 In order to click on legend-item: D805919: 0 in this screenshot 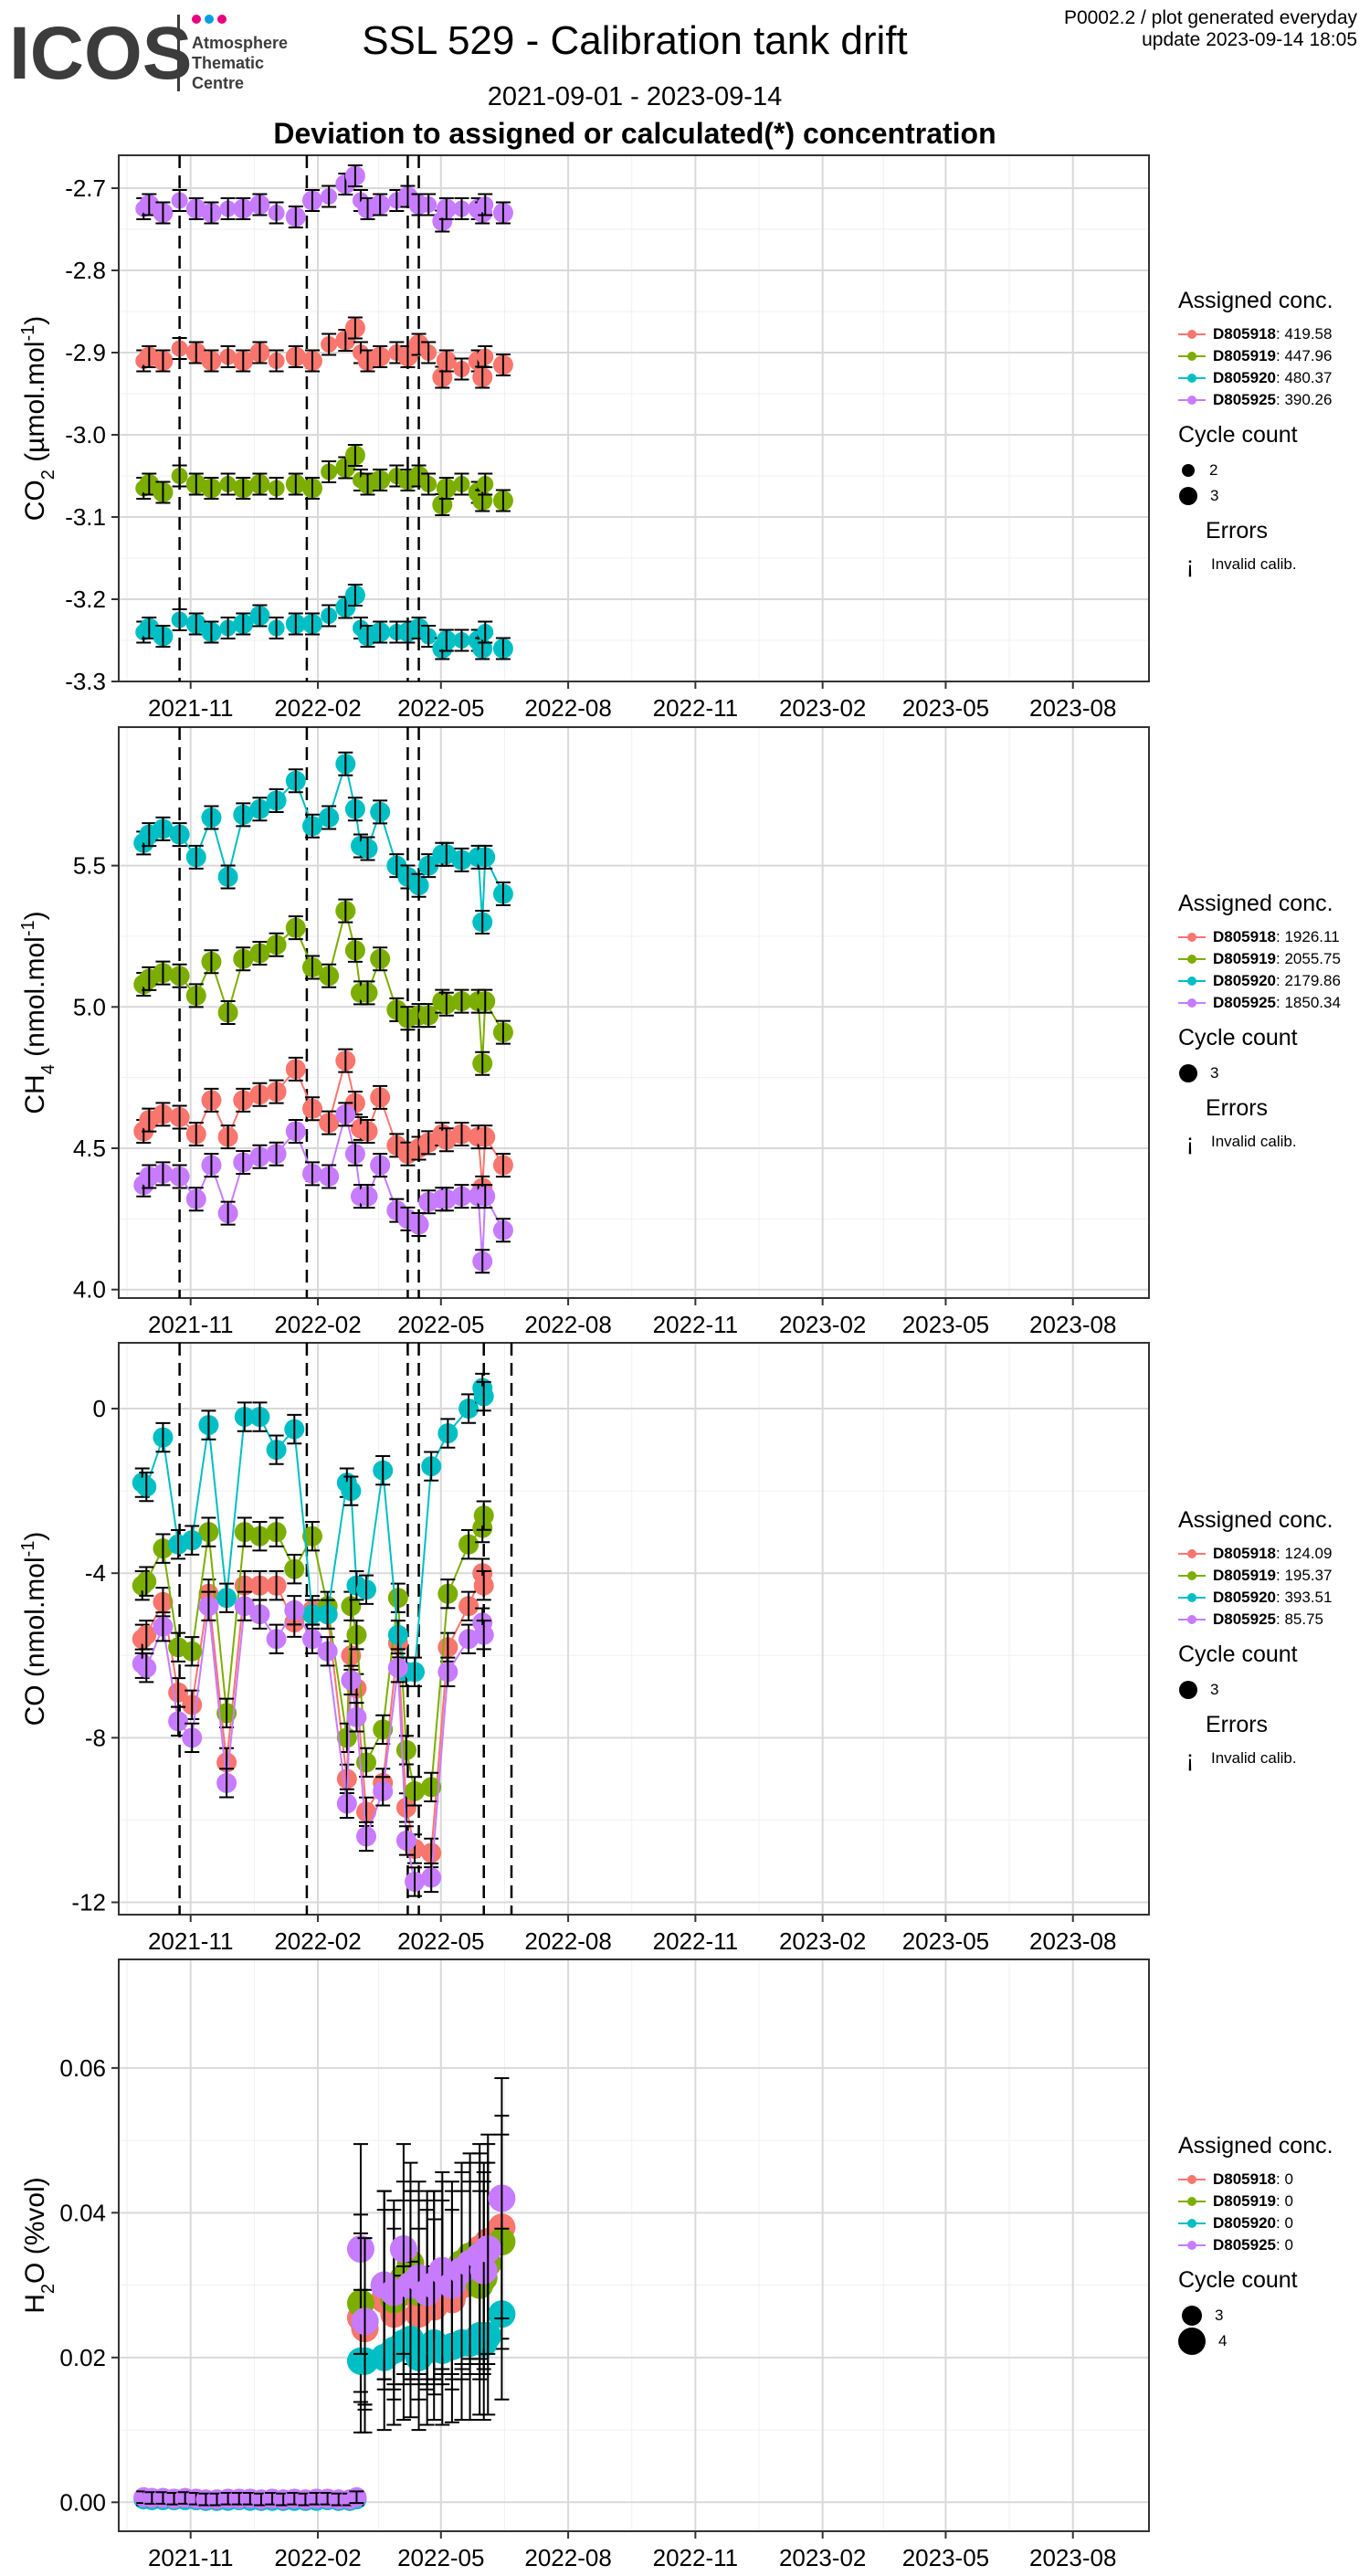, I will do `click(1255, 2201)`.